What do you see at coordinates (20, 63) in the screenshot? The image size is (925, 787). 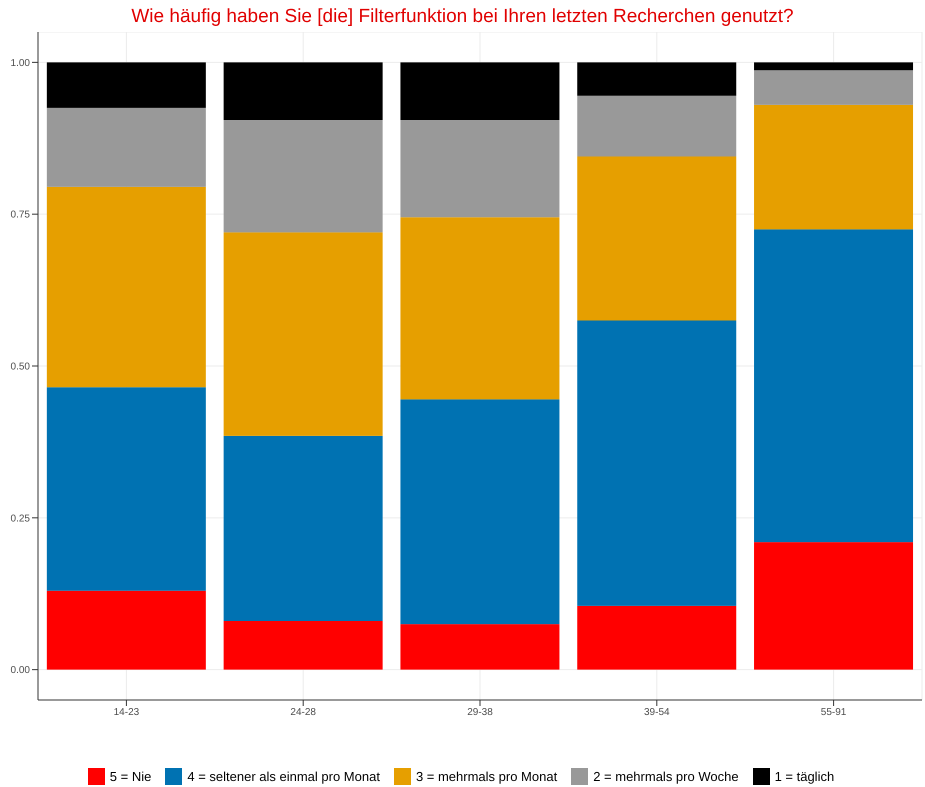 I see `y-tick-label: 1.00` at bounding box center [20, 63].